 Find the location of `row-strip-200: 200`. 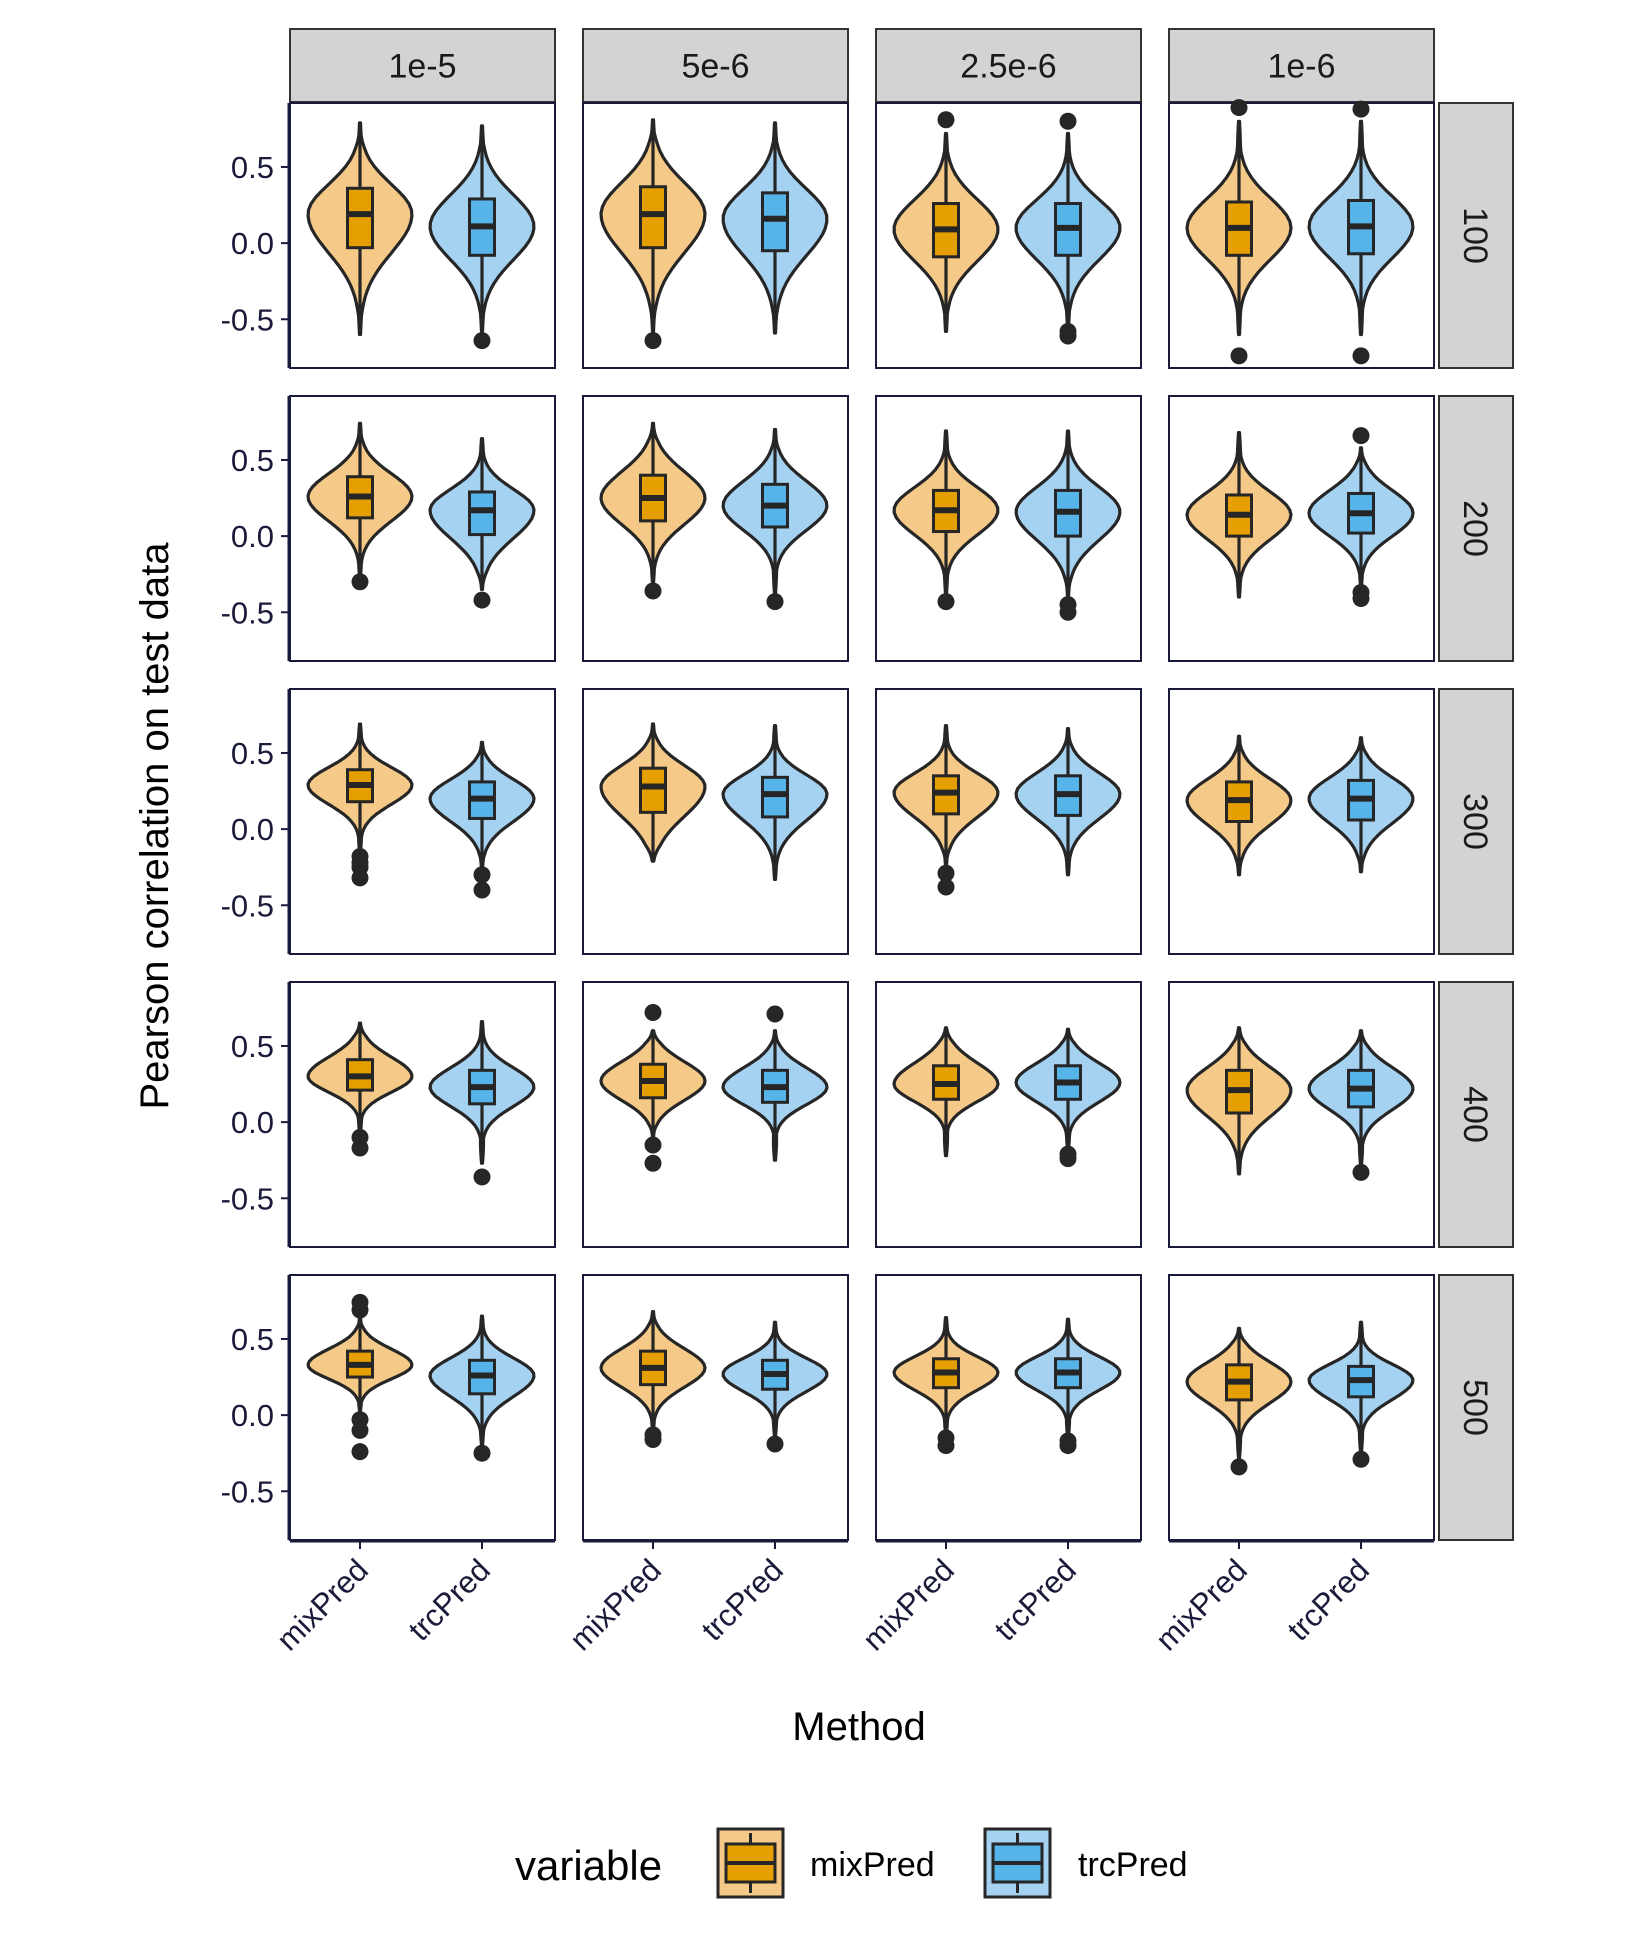

row-strip-200: 200 is located at coordinates (1476, 528).